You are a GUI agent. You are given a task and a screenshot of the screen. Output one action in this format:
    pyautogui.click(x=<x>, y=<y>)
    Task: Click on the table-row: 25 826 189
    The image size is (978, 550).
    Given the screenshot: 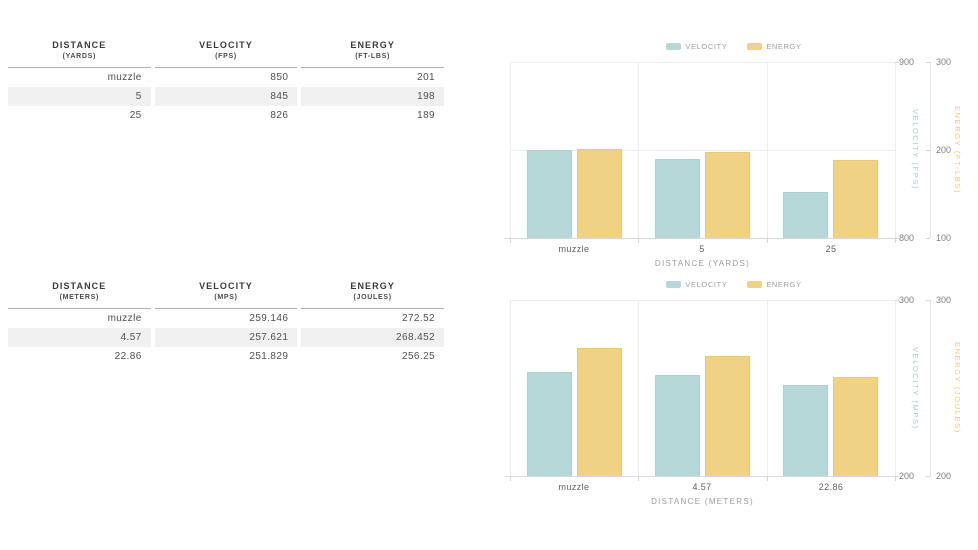 What is the action you would take?
    pyautogui.click(x=226, y=115)
    